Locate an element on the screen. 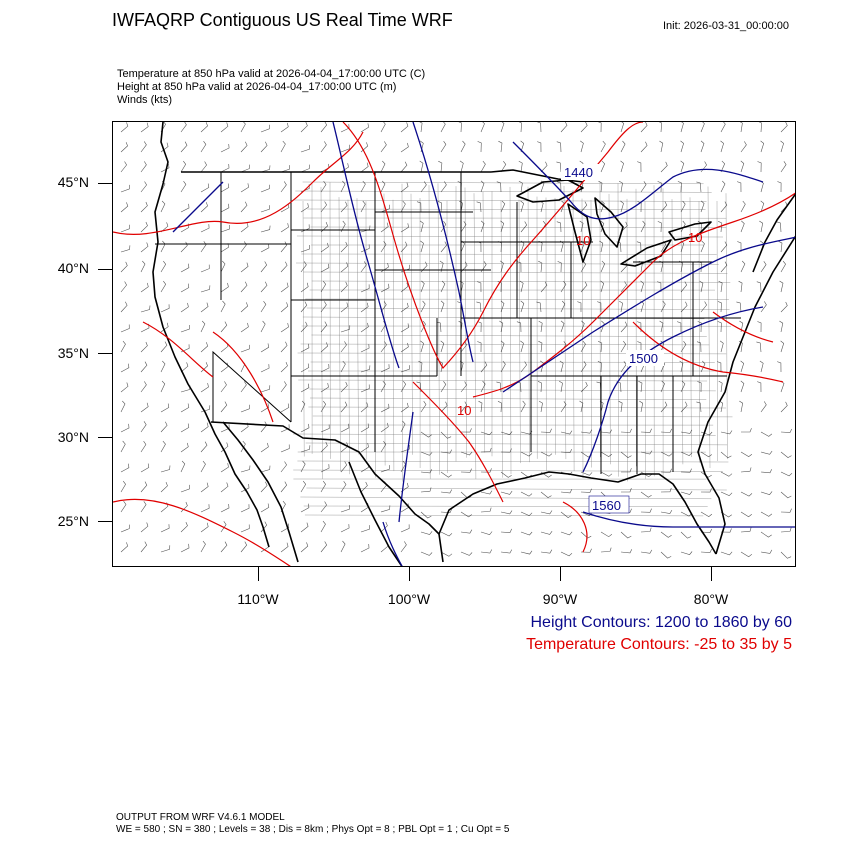 This screenshot has height=850, width=850. lat-label-45n: 45°N is located at coordinates (73, 182).